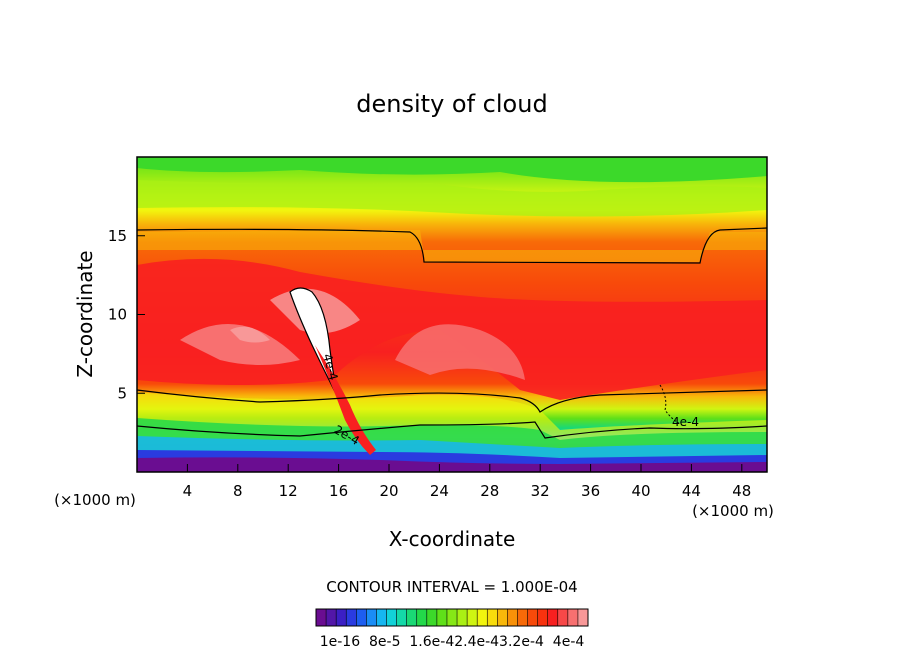 This screenshot has width=904, height=654. What do you see at coordinates (345, 400) in the screenshot?
I see `field-red-streak` at bounding box center [345, 400].